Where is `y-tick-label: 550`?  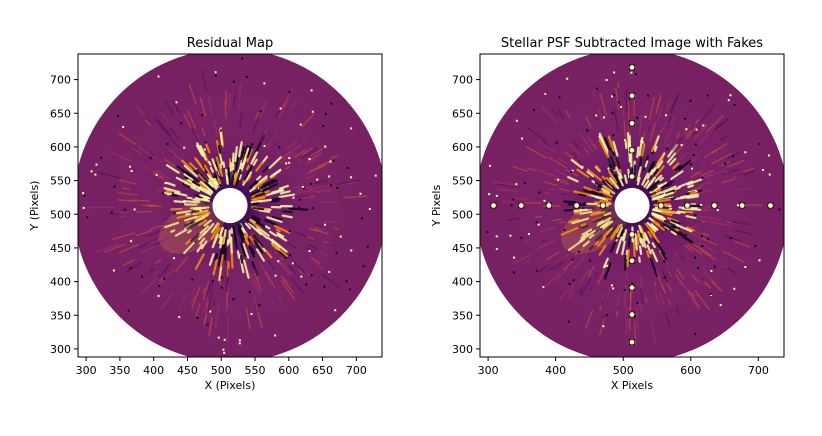
y-tick-label: 550 is located at coordinates (60, 181).